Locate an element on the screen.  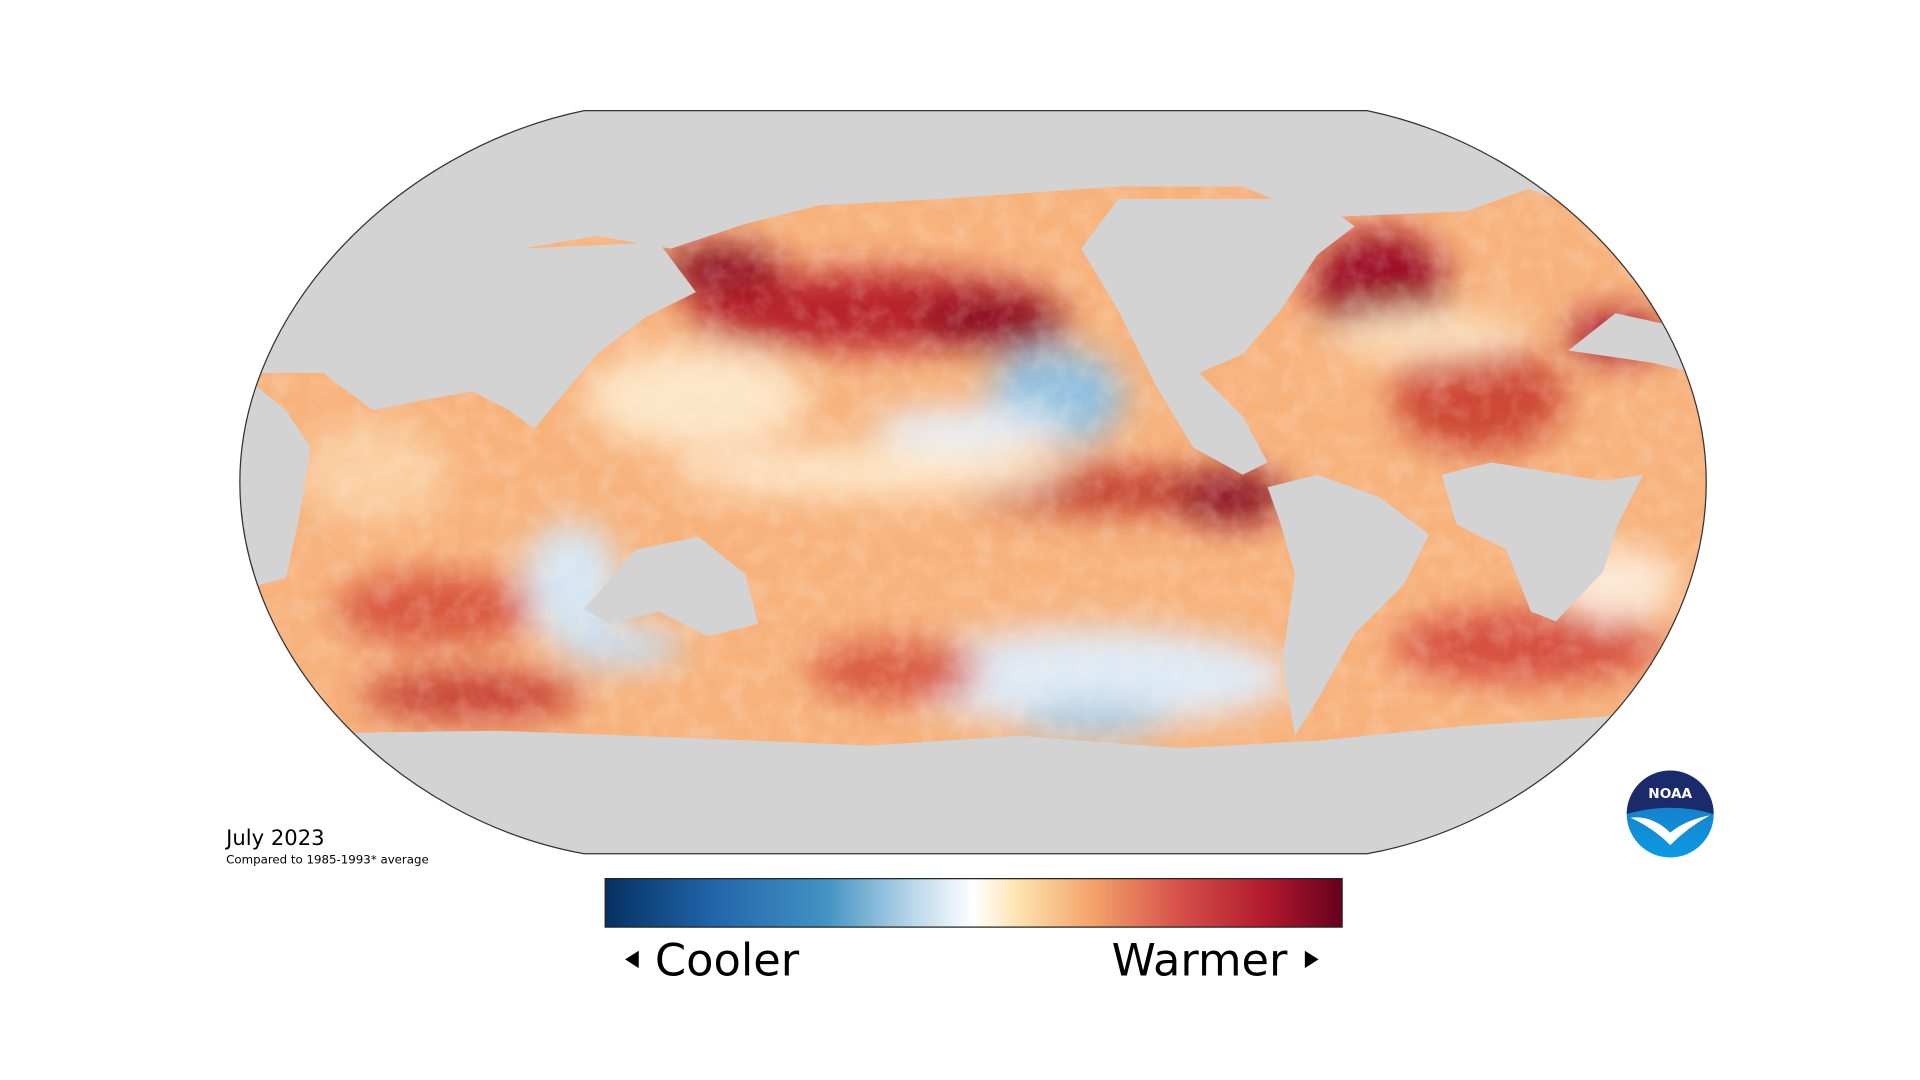
legend-low: Cooler is located at coordinates (727, 960).